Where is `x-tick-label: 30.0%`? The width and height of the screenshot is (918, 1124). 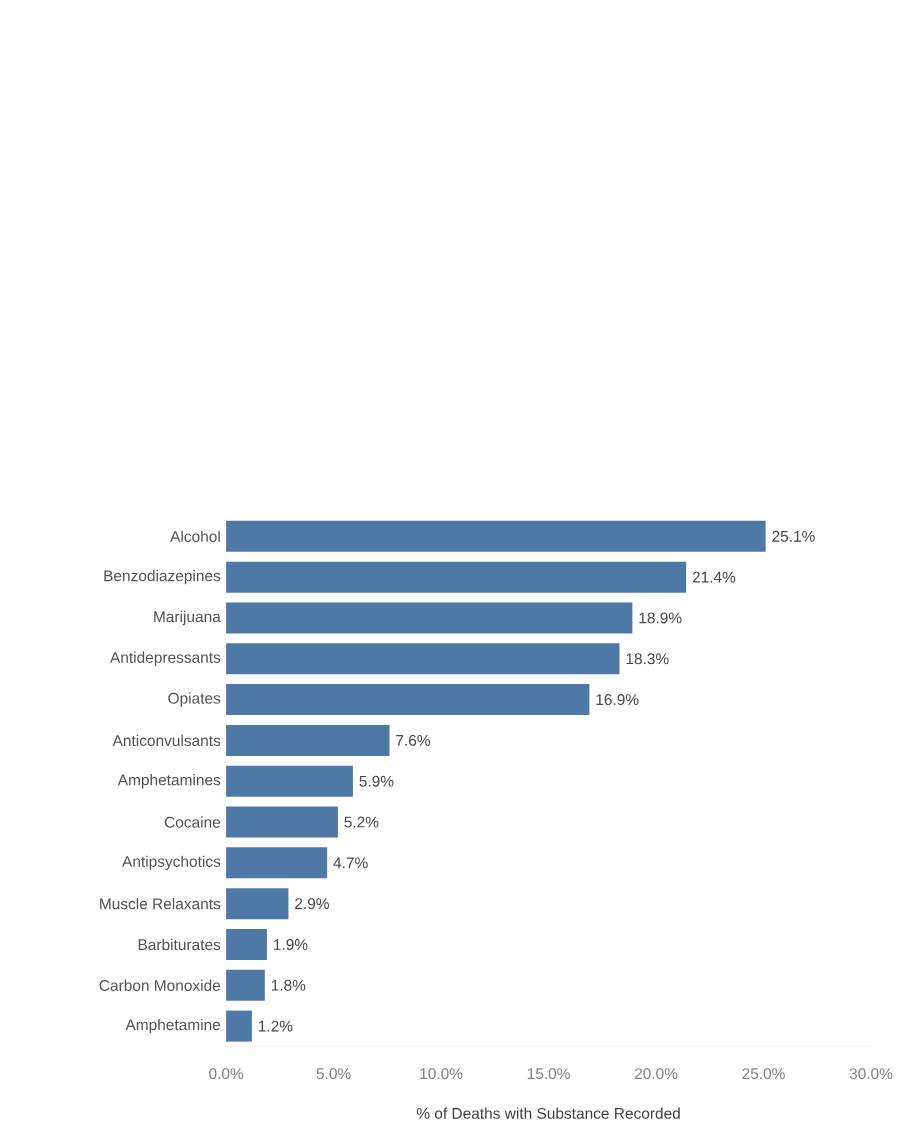 x-tick-label: 30.0% is located at coordinates (871, 1074).